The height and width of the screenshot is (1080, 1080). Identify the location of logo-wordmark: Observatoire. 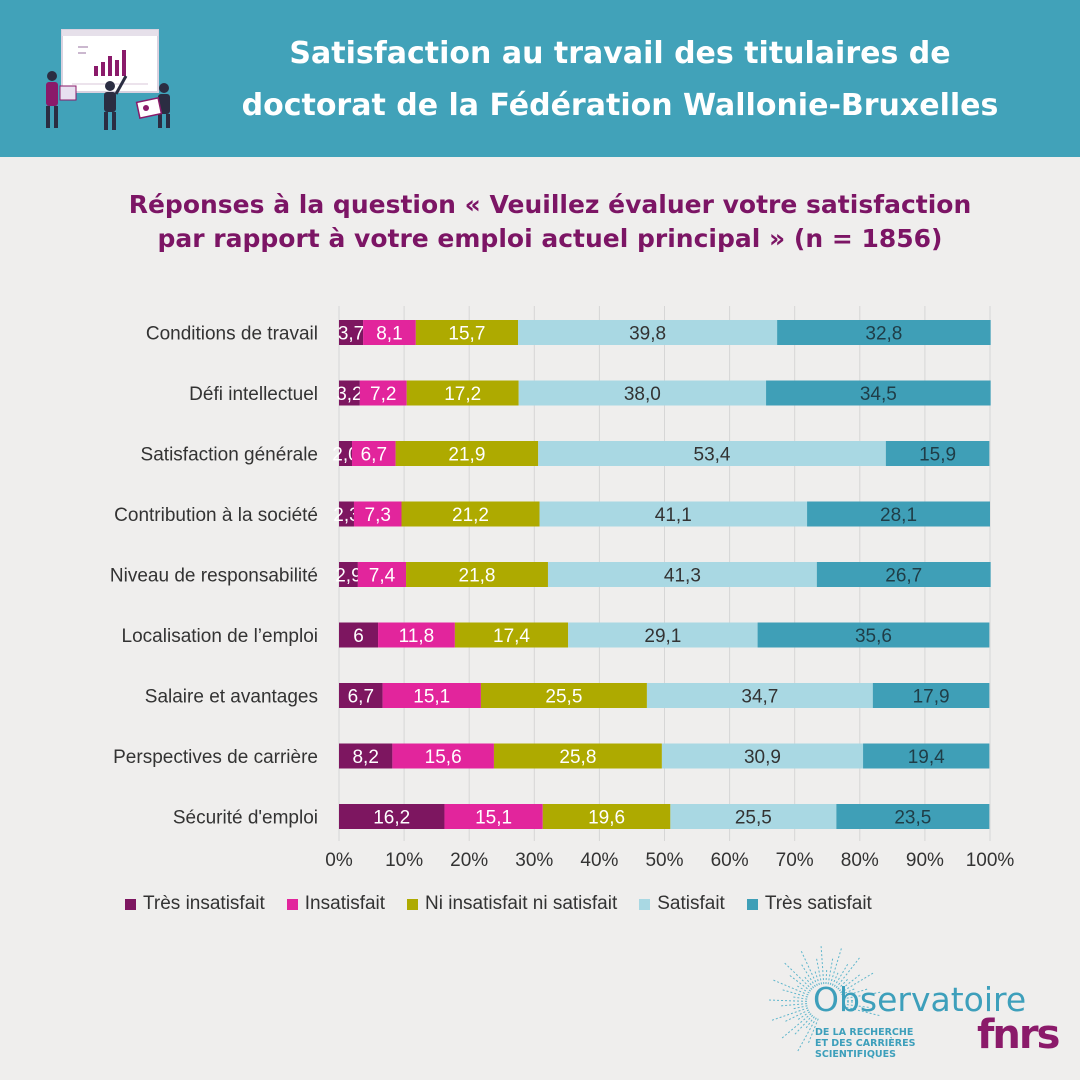
(920, 999).